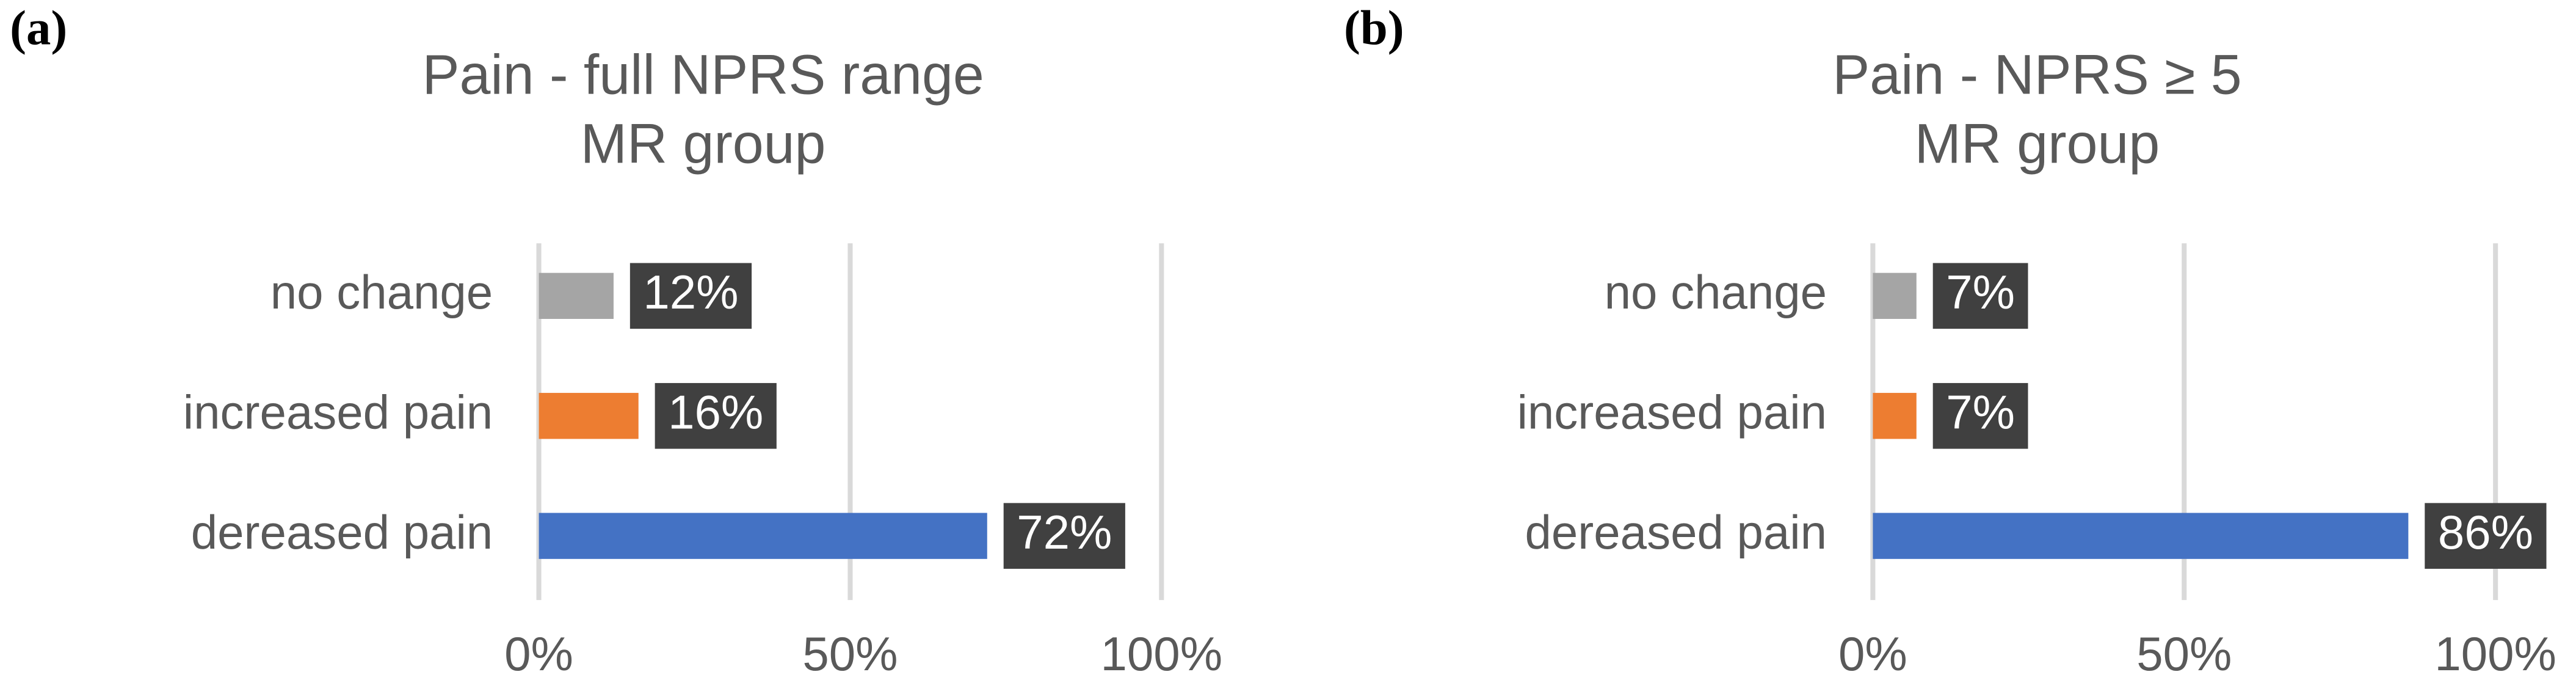 The height and width of the screenshot is (691, 2576). I want to click on panel-label: (b), so click(1374, 28).